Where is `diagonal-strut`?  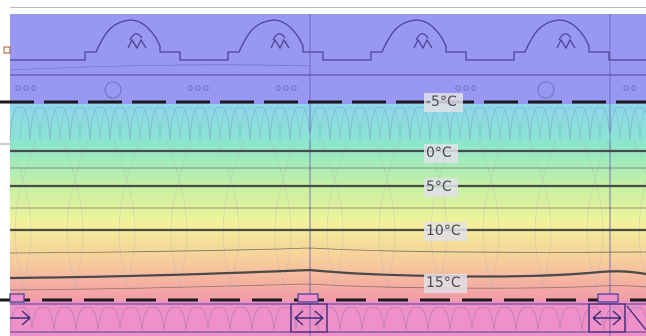
diagonal-strut is located at coordinates (636, 318).